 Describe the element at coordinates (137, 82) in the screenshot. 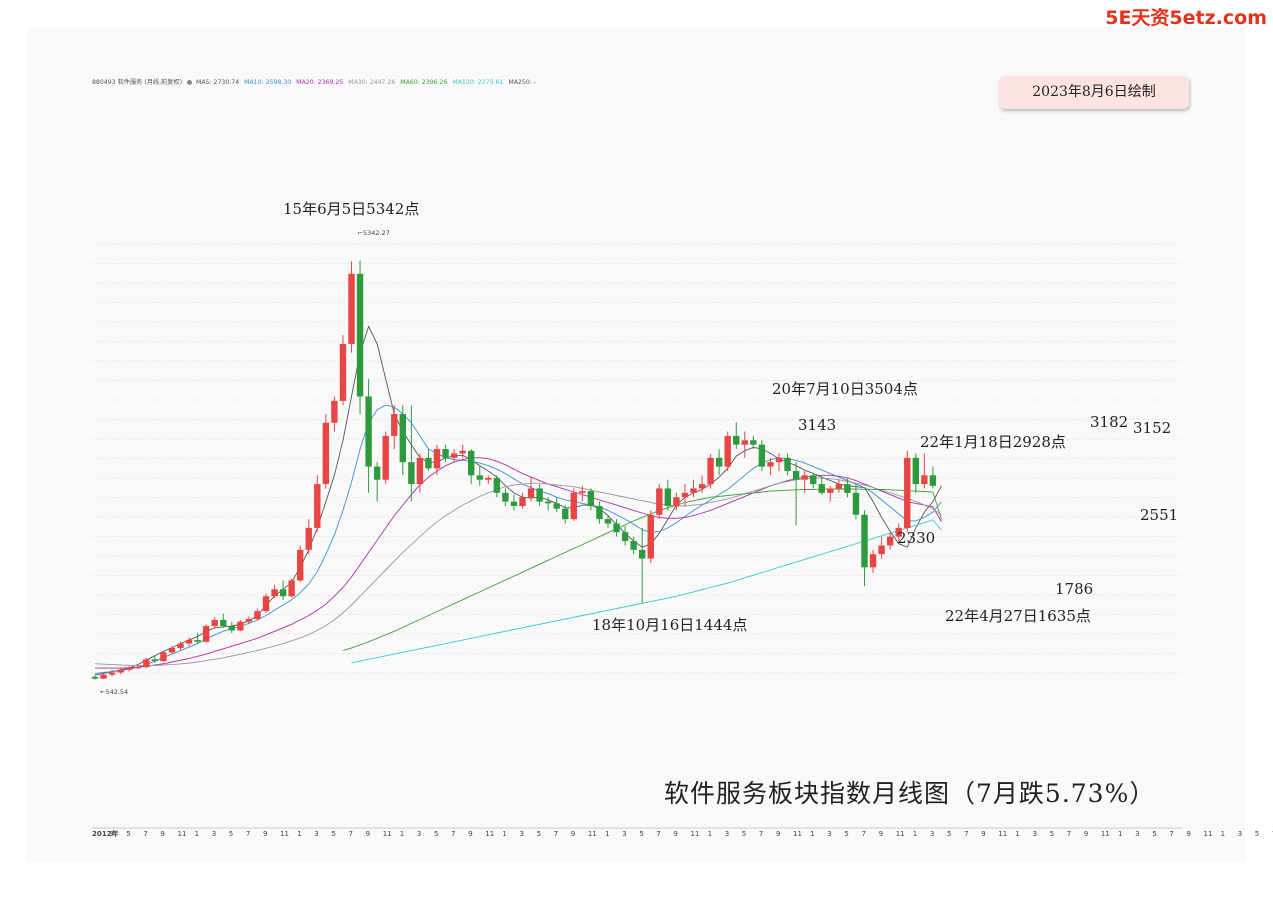

I see `legend-code: 880493 软件服务 (月线,前复权)` at that location.